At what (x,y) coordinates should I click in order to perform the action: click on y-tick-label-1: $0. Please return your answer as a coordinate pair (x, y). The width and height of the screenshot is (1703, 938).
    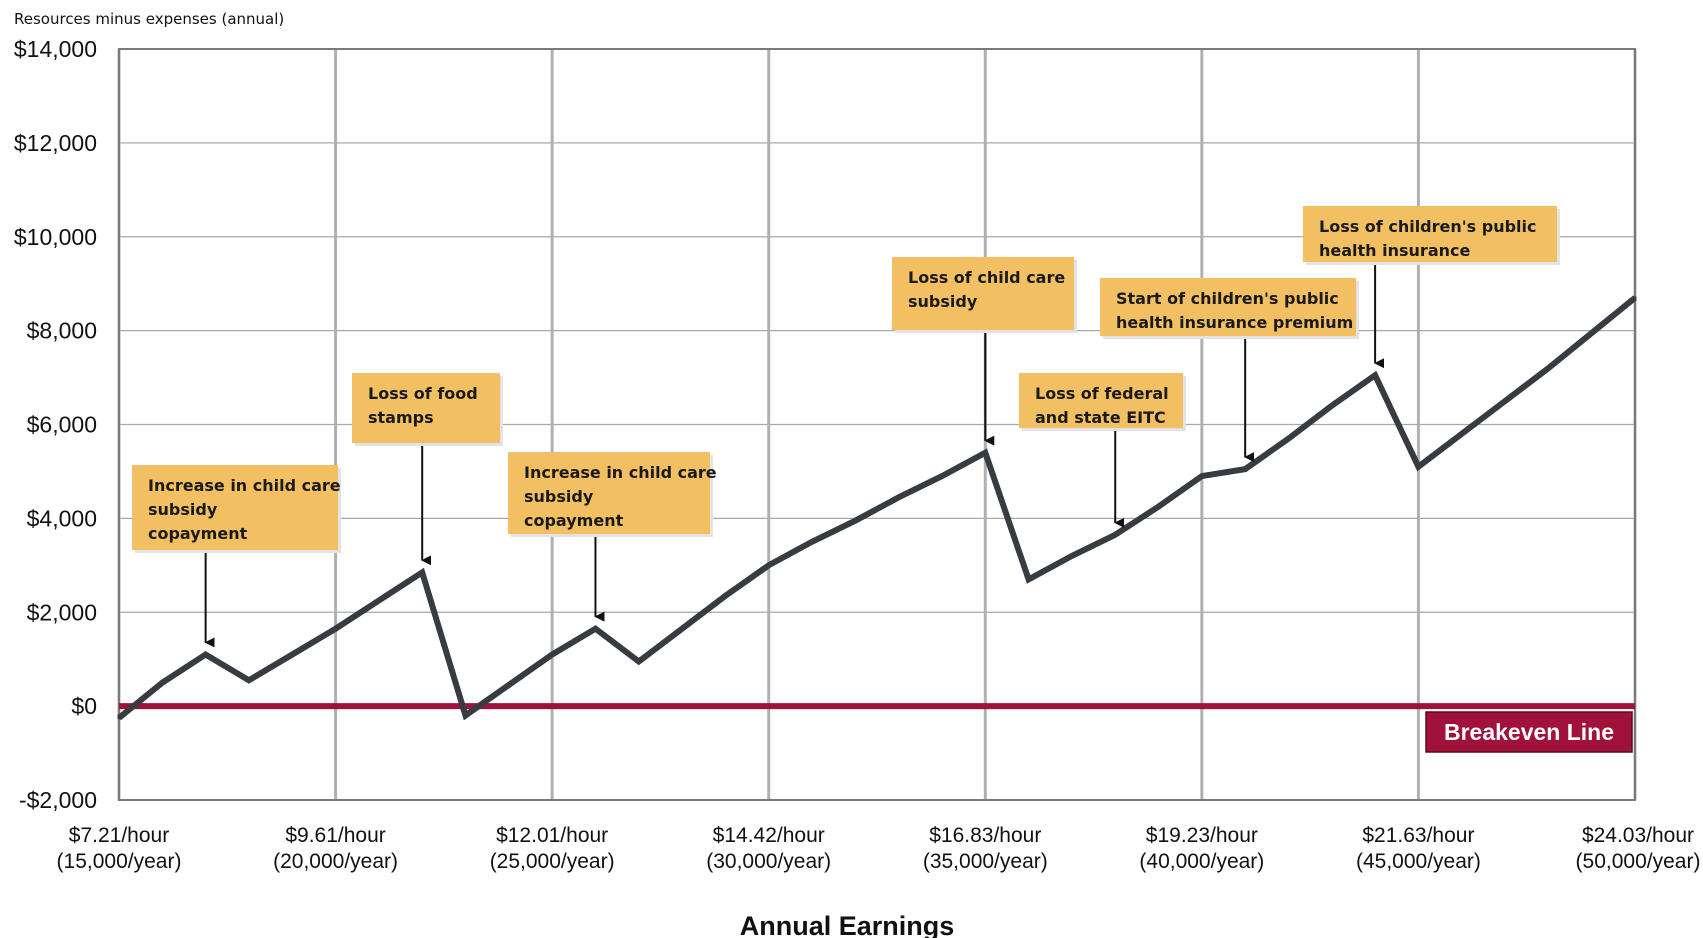
    Looking at the image, I should click on (84, 706).